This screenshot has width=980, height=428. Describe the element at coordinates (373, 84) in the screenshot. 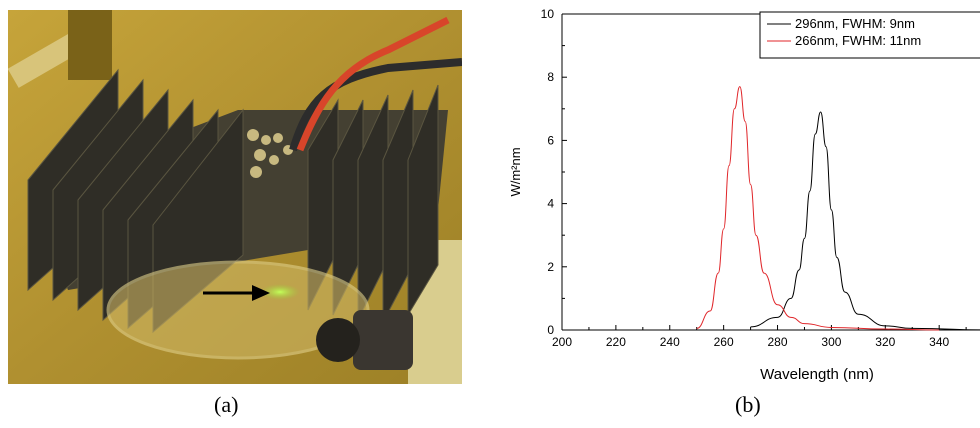

I see `red-wire` at that location.